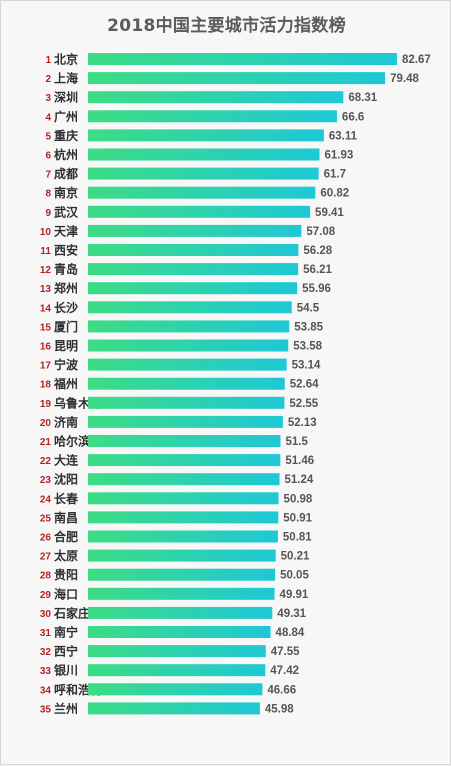 The width and height of the screenshot is (451, 766). I want to click on bar-row: 25 南昌 50.91, so click(176, 517).